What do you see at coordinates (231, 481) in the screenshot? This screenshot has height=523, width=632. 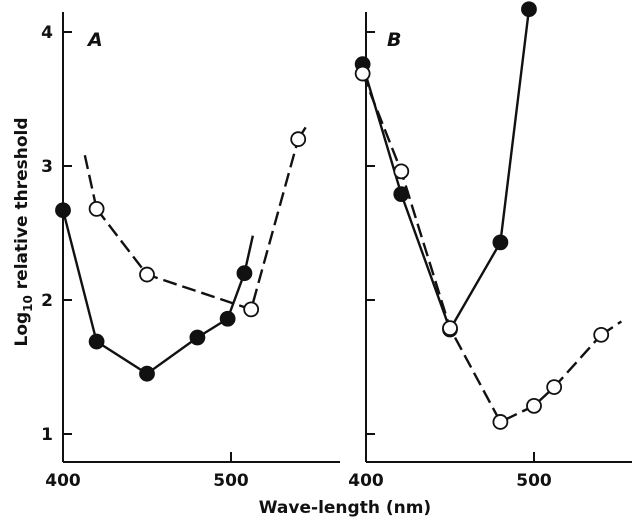 I see `panel-a-x-tick-label: 500` at bounding box center [231, 481].